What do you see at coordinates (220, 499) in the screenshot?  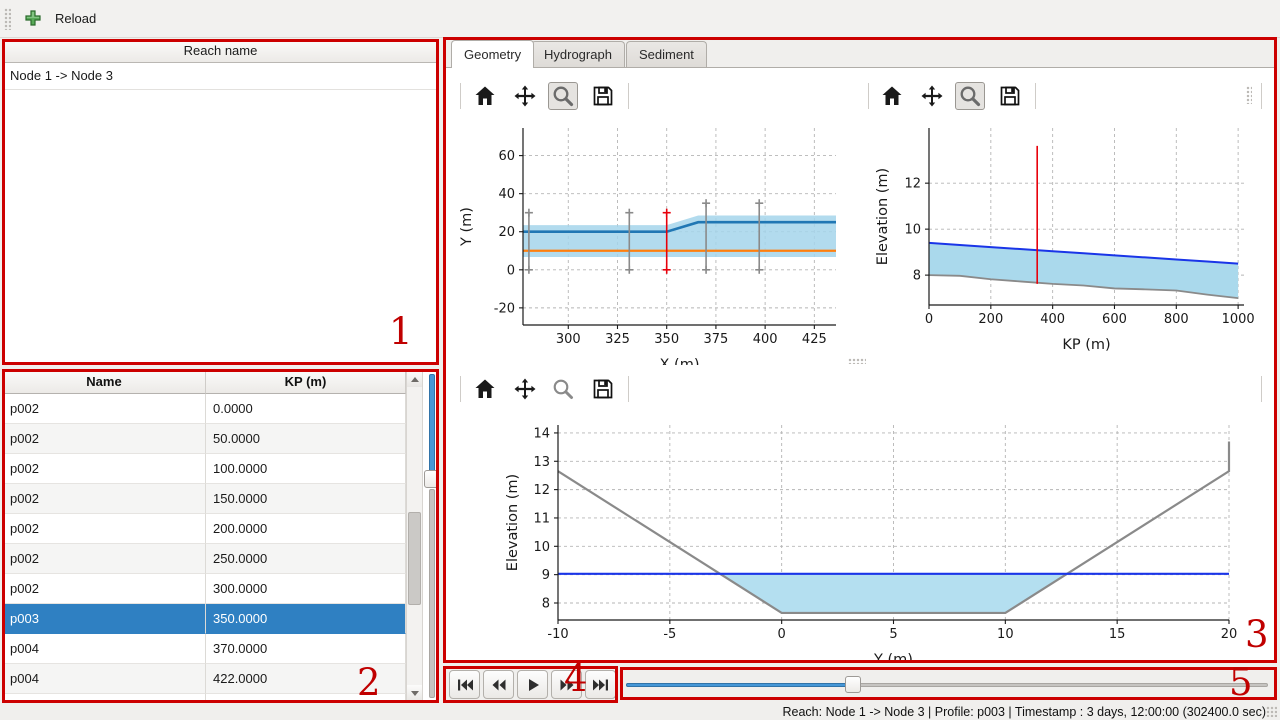 I see `table-row: p002 150.0000` at bounding box center [220, 499].